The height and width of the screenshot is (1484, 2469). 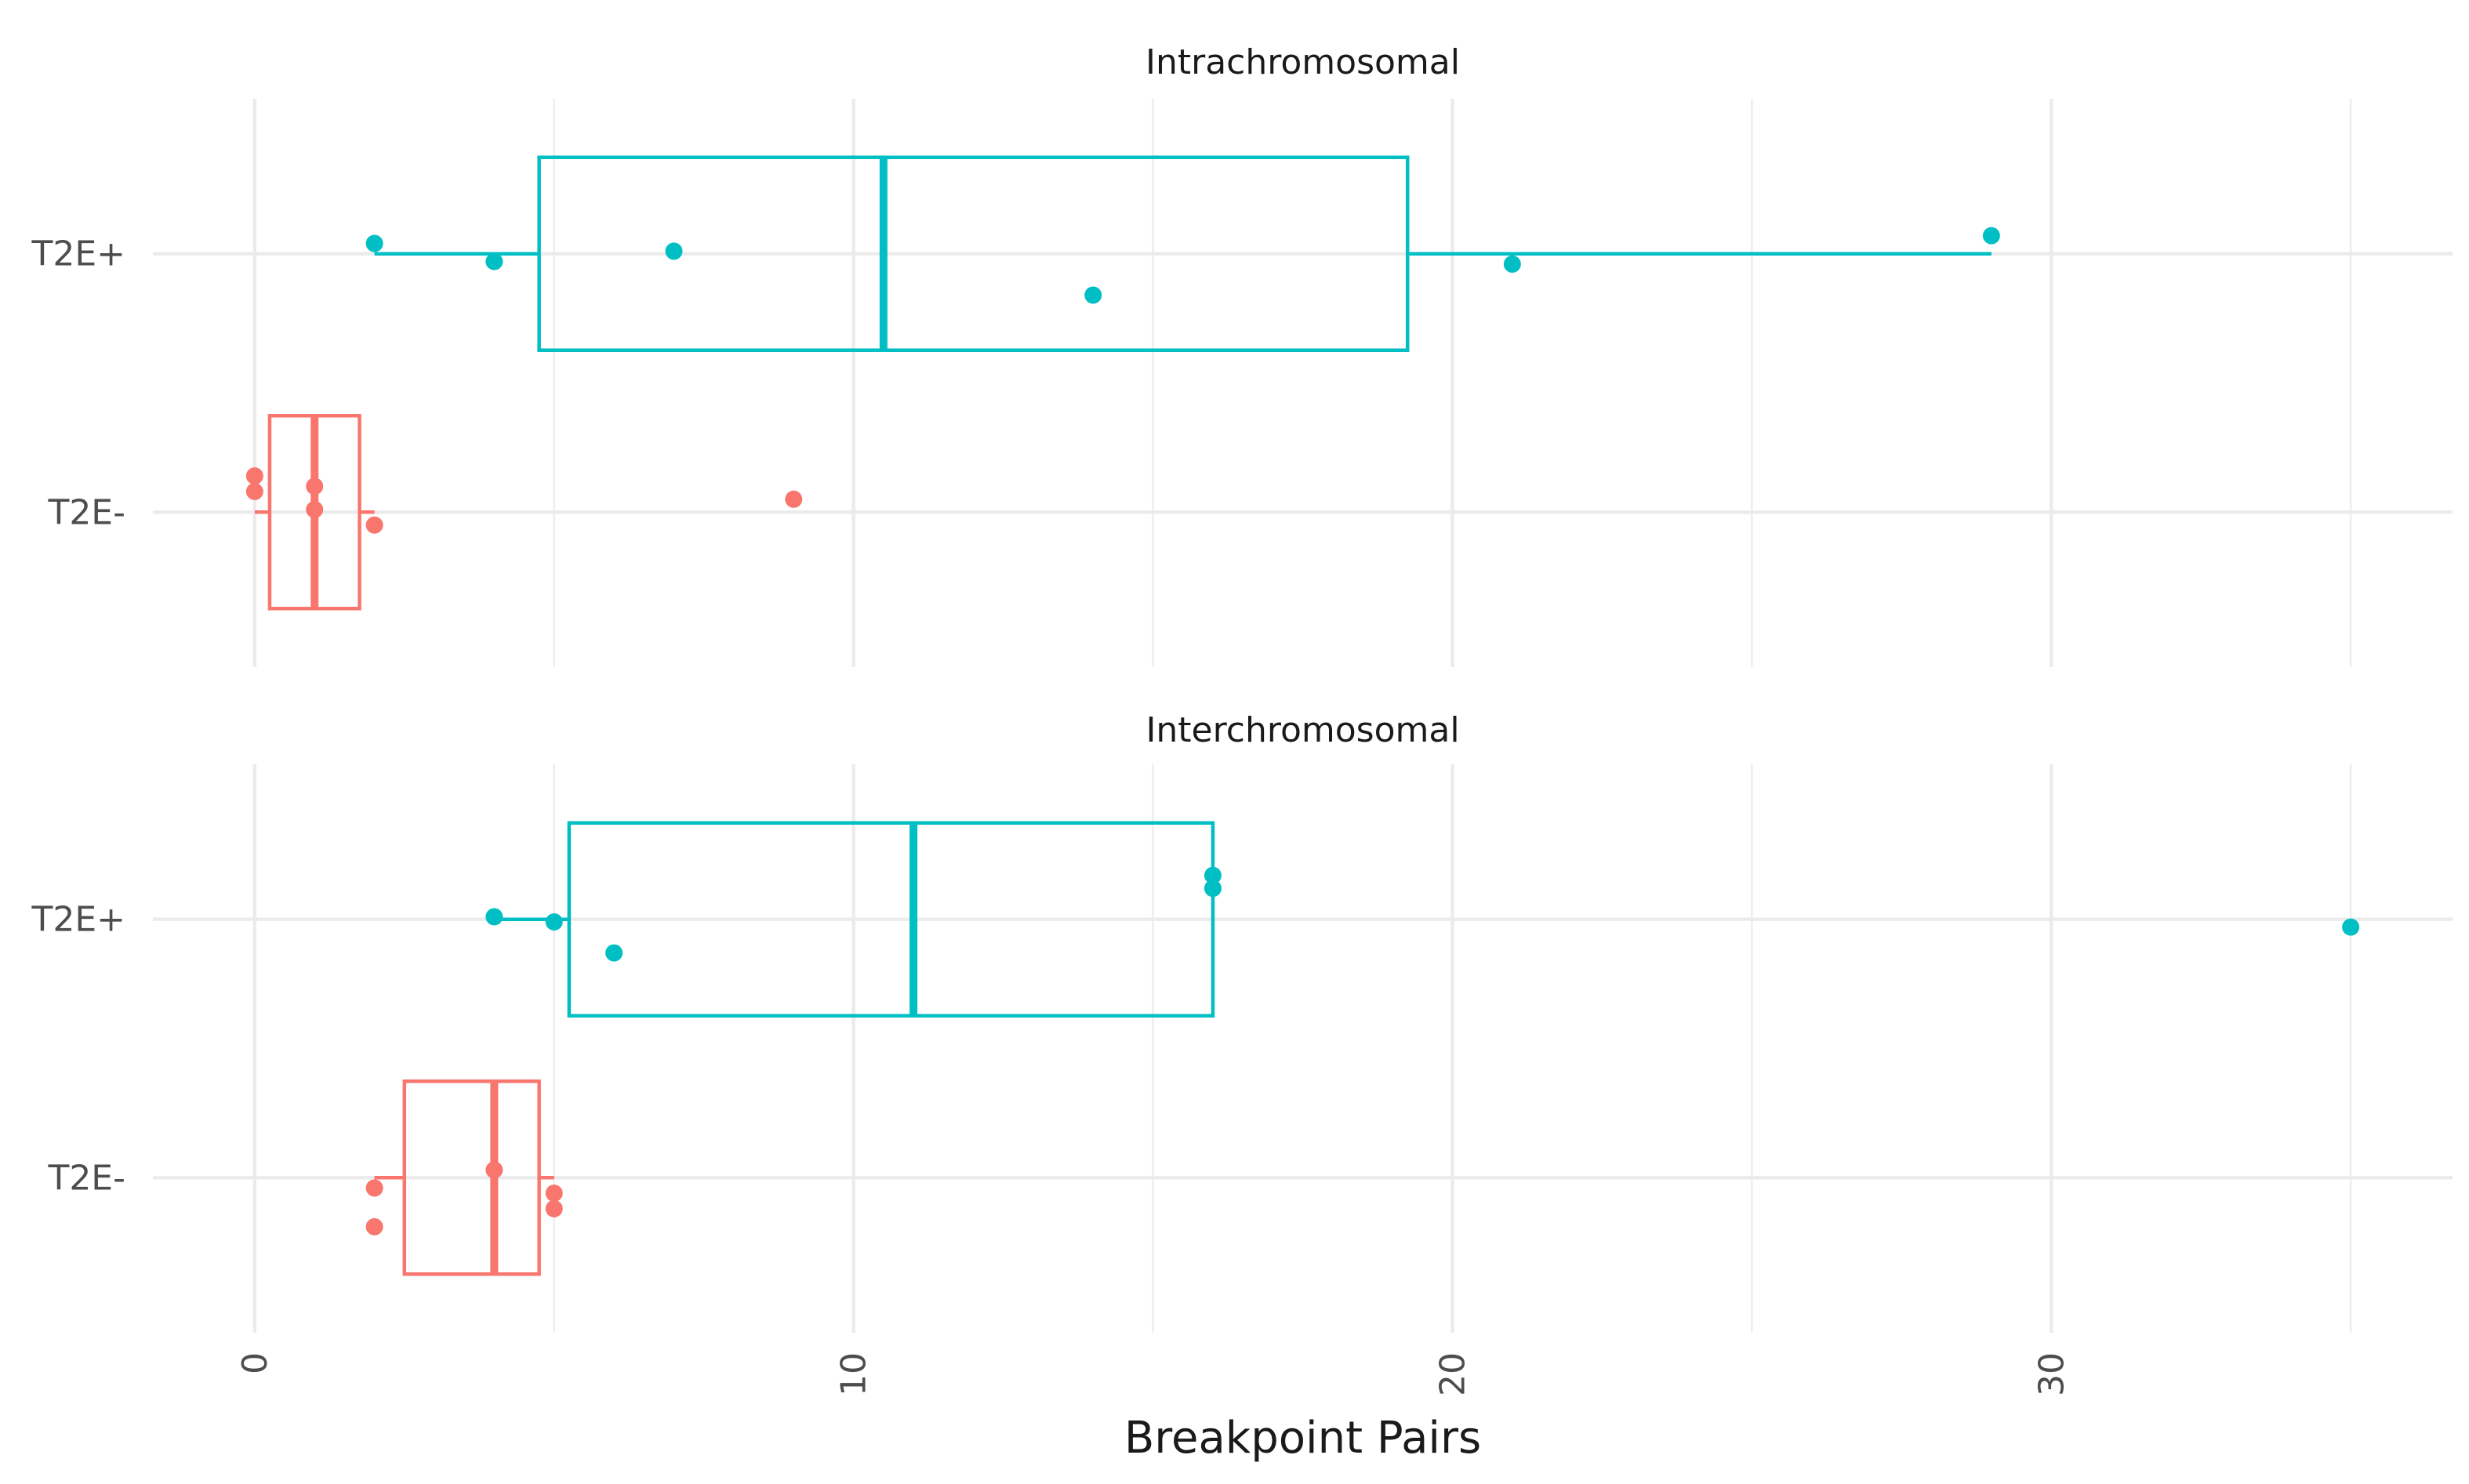 I want to click on panel-title: Interchromosomal, so click(x=1302, y=730).